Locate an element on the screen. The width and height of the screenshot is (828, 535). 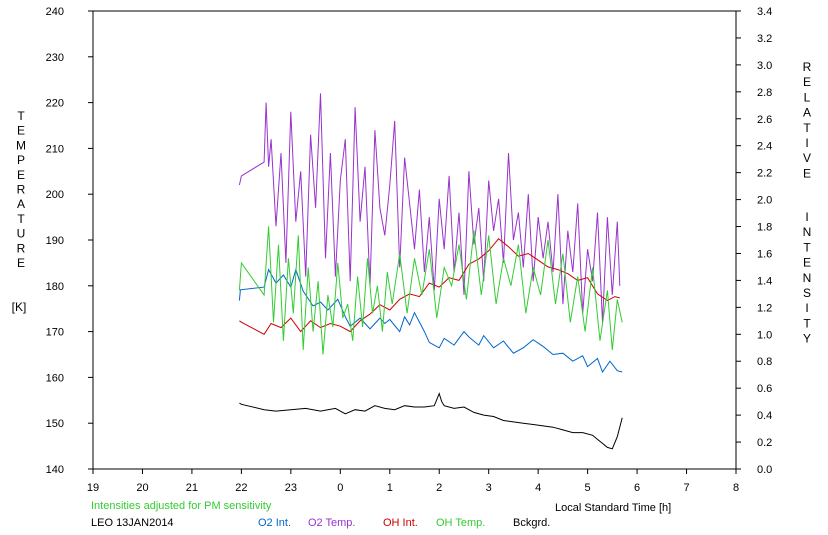
y-left-axis-unit: [K] is located at coordinates (19, 307).